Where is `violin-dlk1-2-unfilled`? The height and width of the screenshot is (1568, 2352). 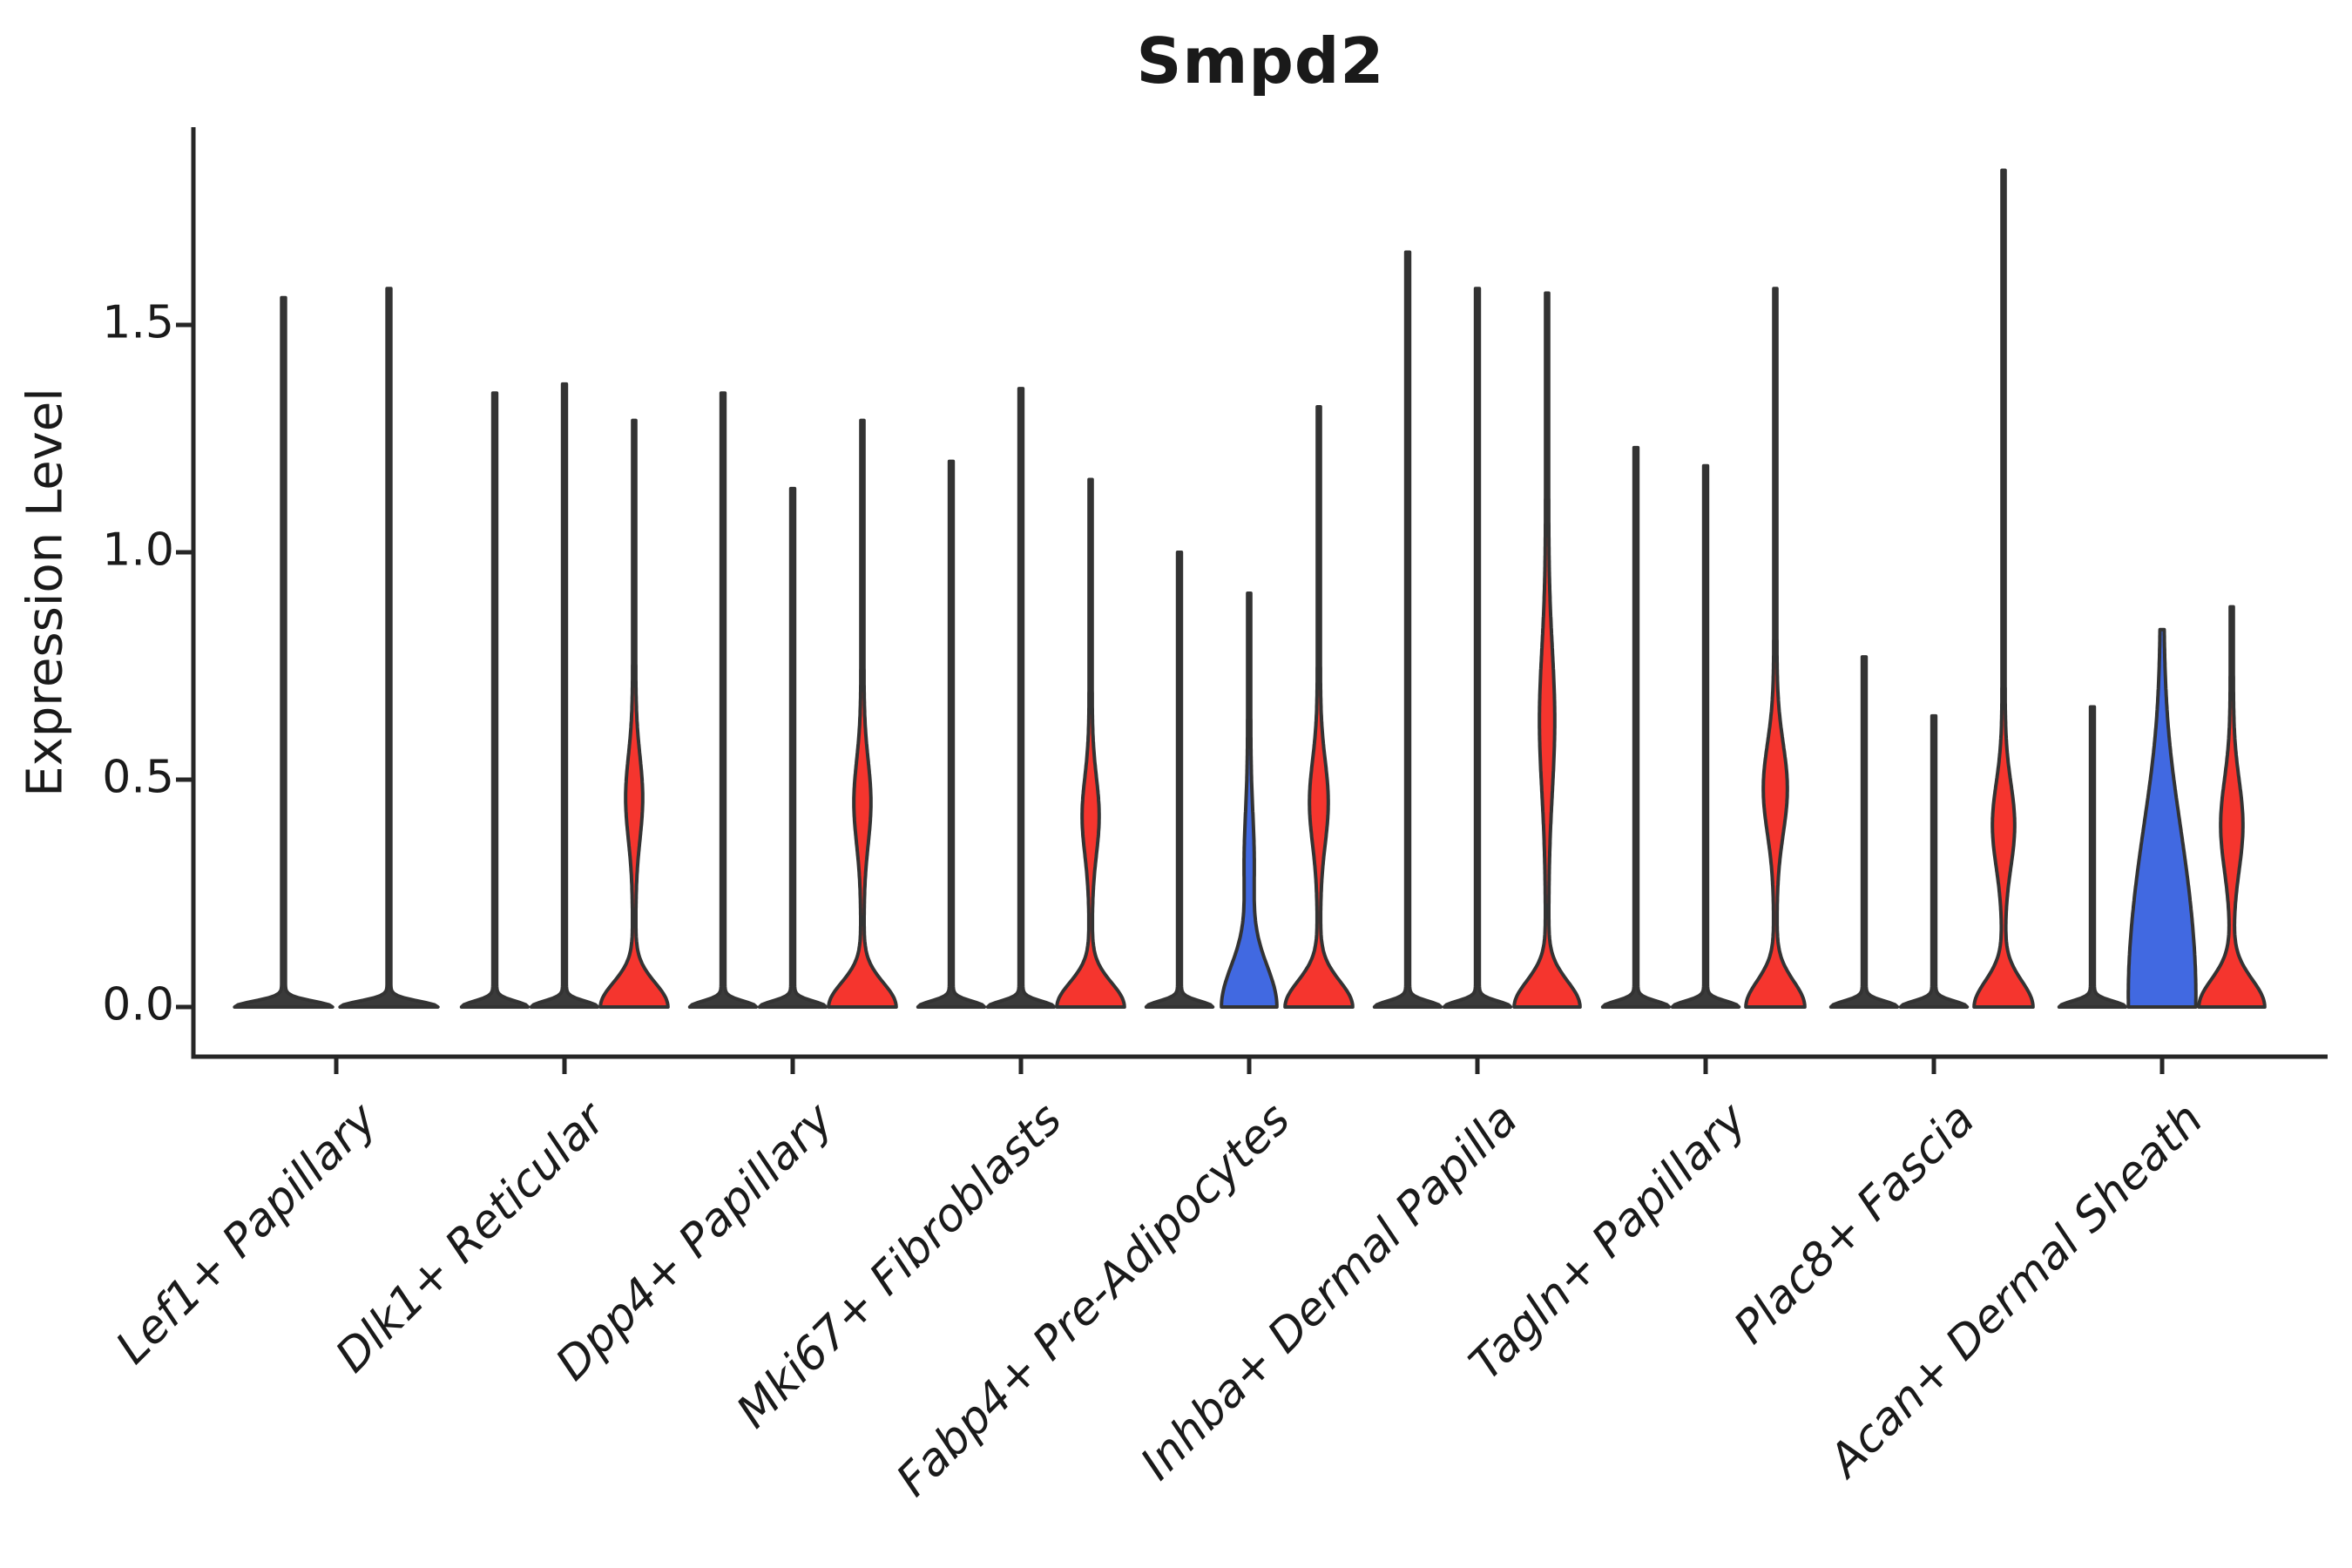 violin-dlk1-2-unfilled is located at coordinates (564, 695).